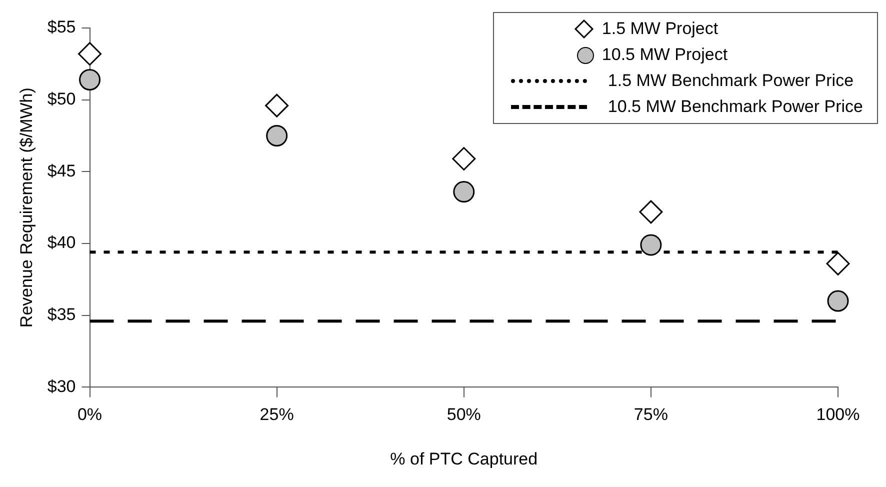  What do you see at coordinates (277, 414) in the screenshot?
I see `x-tick-label: 25%` at bounding box center [277, 414].